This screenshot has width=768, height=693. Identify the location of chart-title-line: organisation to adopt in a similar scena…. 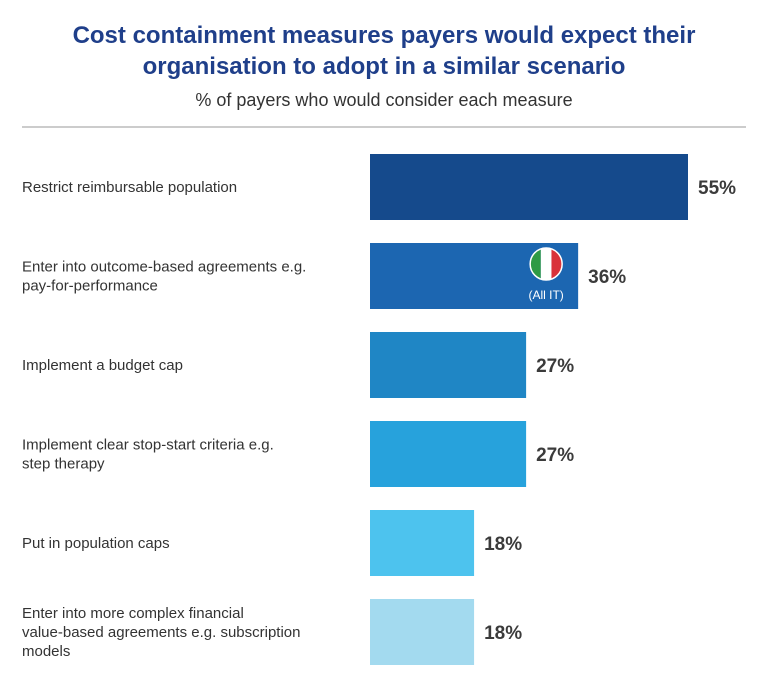
(384, 66).